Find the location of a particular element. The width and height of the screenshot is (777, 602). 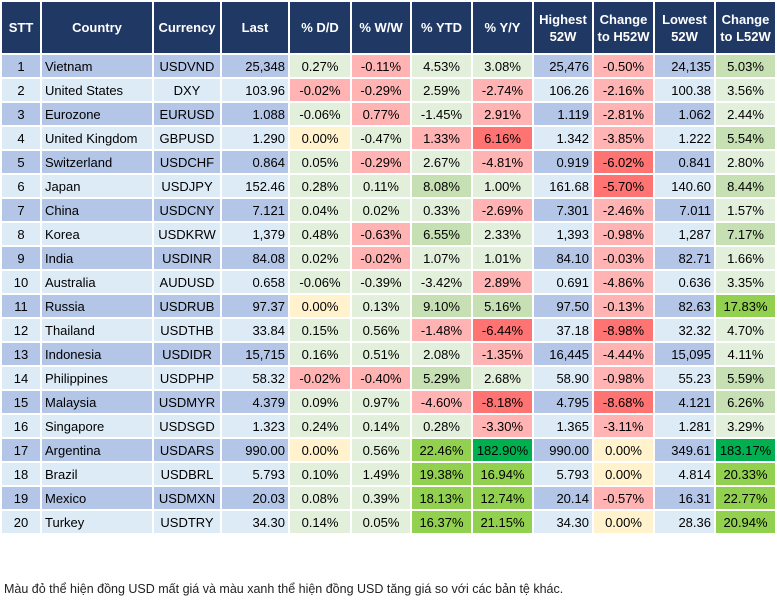

cell-country: Thailand is located at coordinates (97, 330).